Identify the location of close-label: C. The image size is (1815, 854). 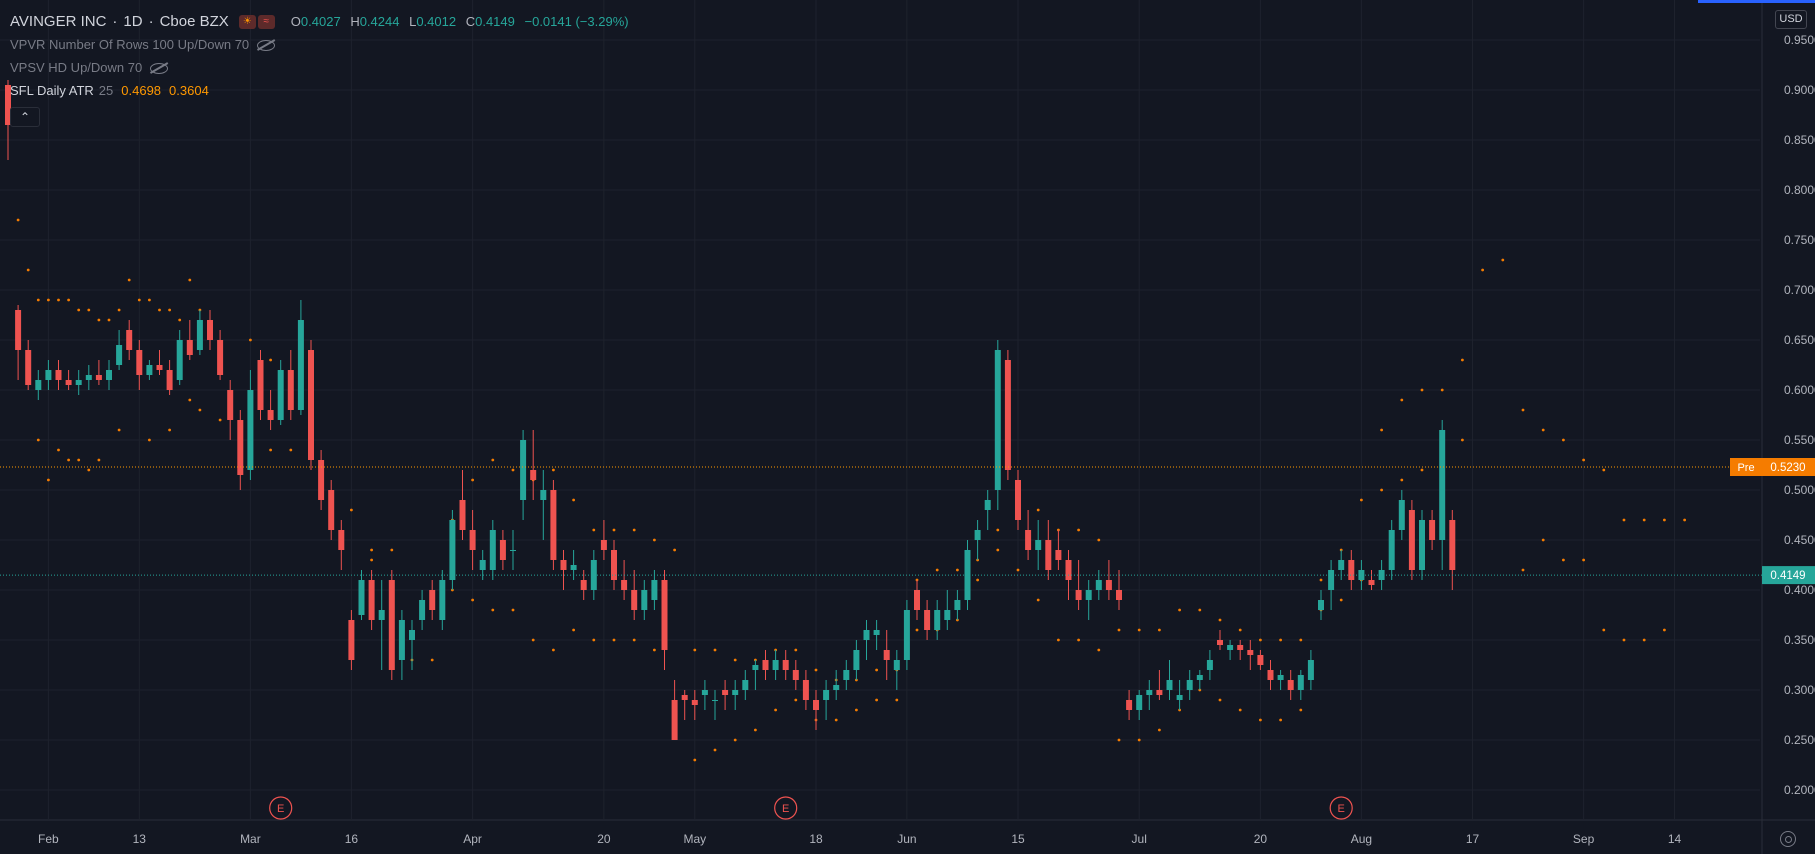
(470, 21).